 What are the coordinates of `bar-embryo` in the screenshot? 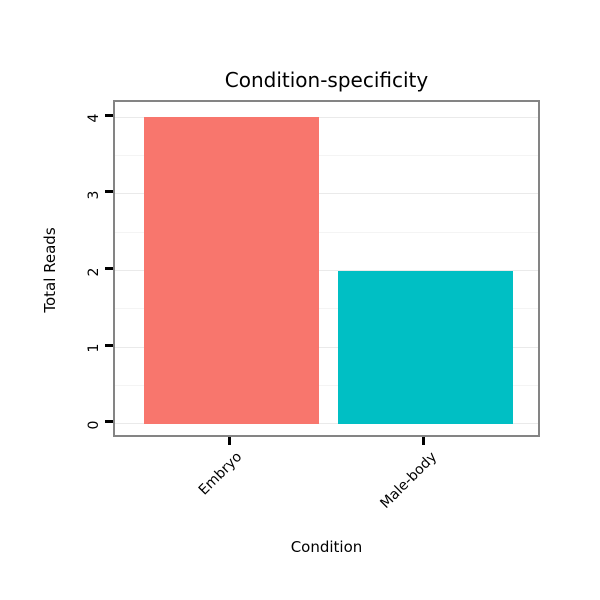 It's located at (231, 270).